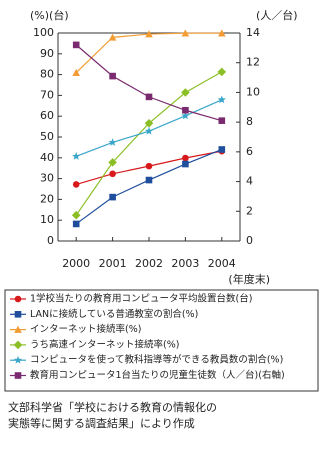  What do you see at coordinates (249, 181) in the screenshot?
I see `y2-tick-label: 4` at bounding box center [249, 181].